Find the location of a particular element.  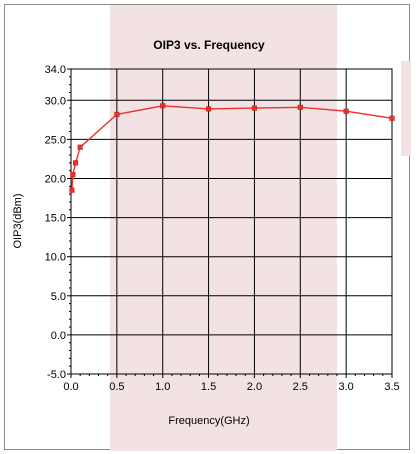

y-tick-label: 30.0 is located at coordinates (55, 101).